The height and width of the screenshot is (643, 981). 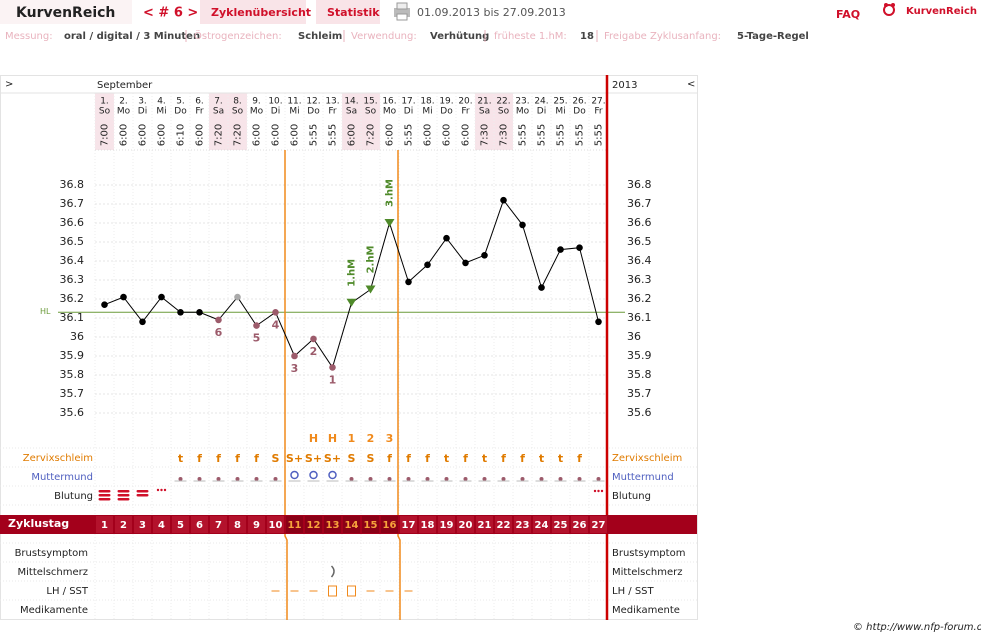 I want to click on weekday: Mi, so click(x=427, y=112).